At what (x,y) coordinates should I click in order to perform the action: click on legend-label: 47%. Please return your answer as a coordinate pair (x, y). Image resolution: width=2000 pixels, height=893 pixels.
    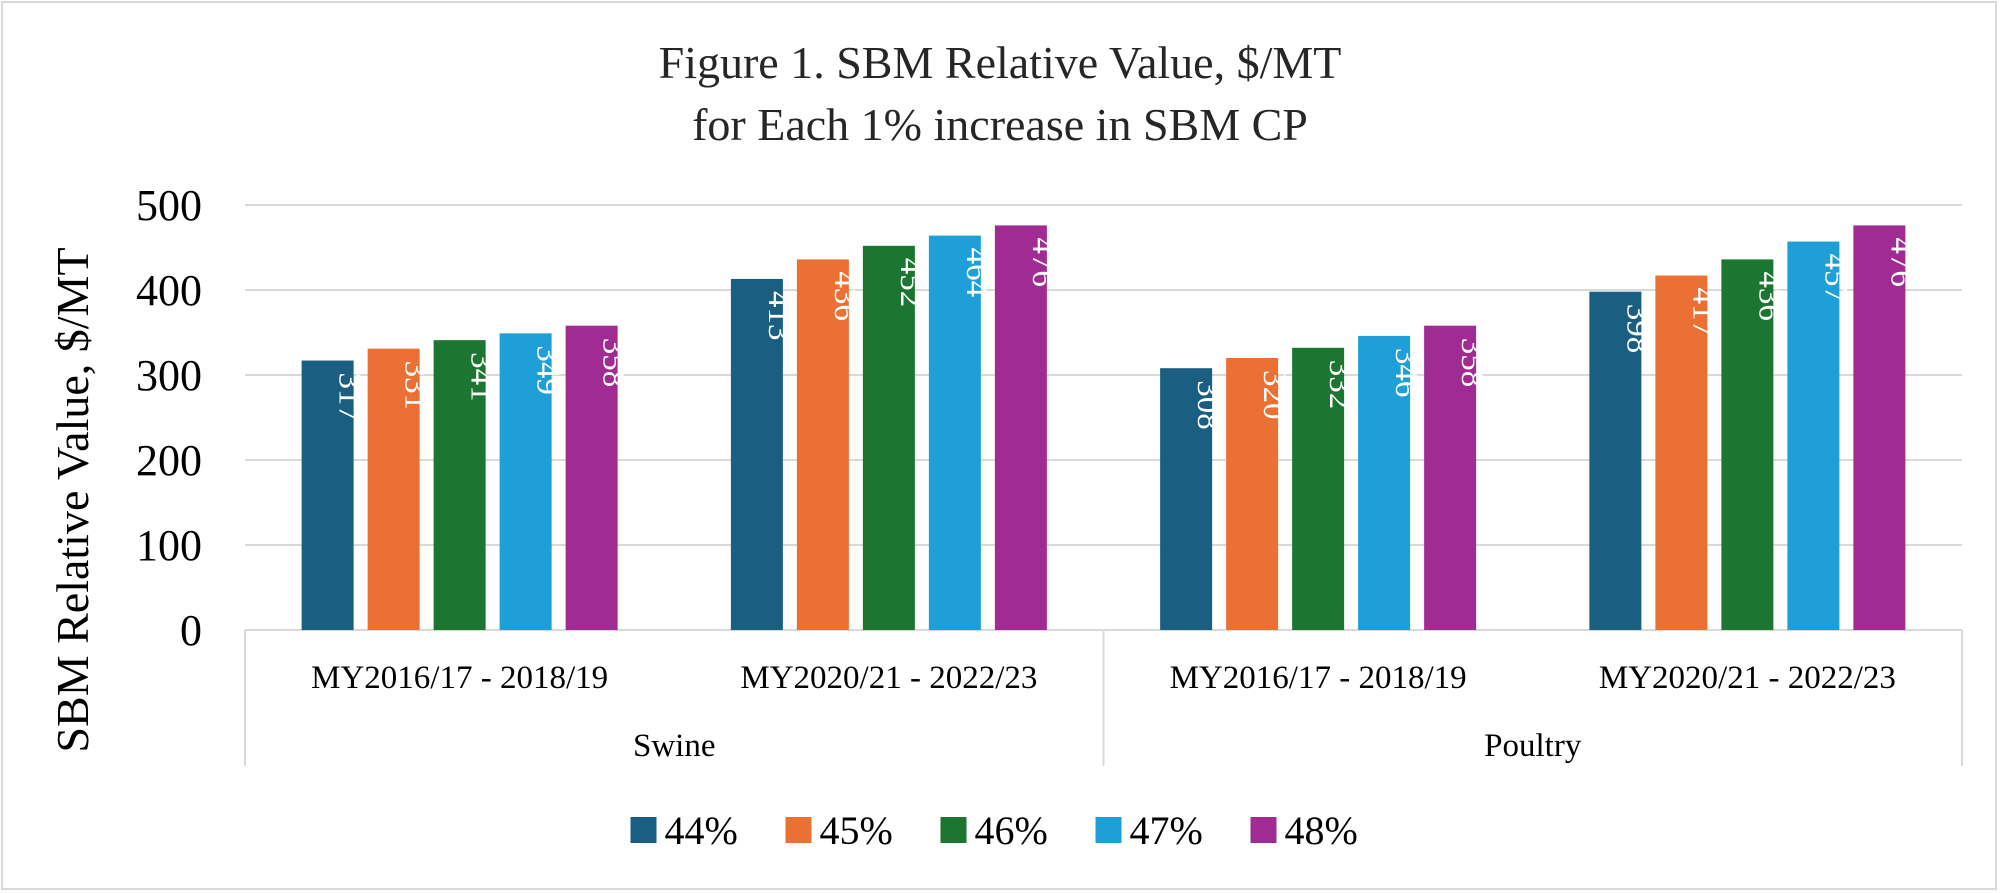
    Looking at the image, I should click on (1166, 830).